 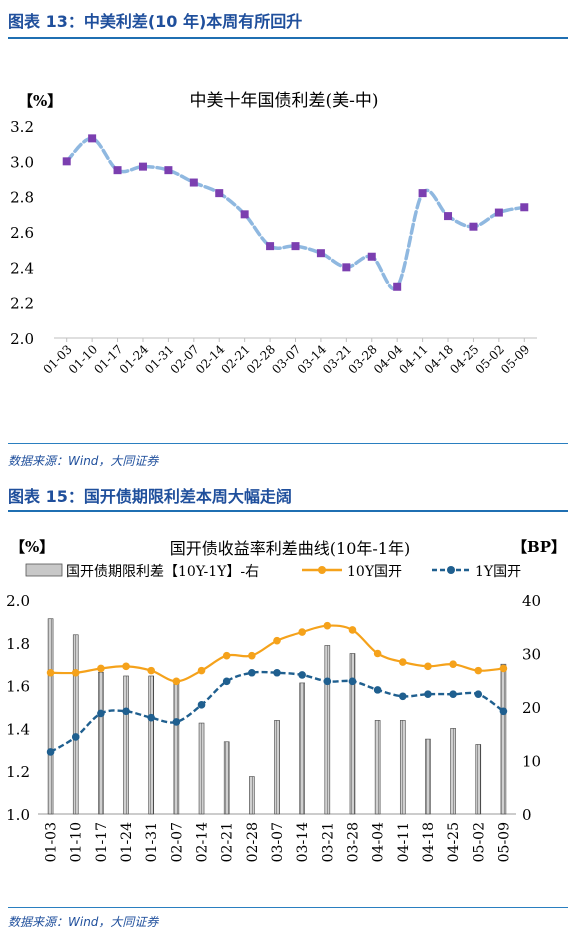 I want to click on chart-15-x-tick-label: 03-28, so click(x=353, y=842).